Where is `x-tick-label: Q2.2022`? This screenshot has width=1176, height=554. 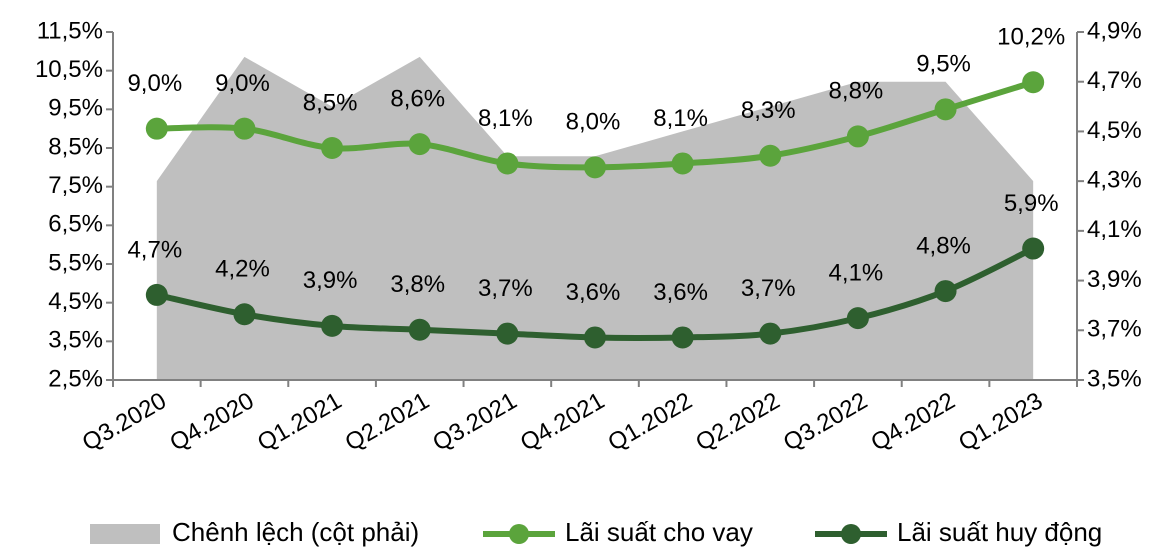 x-tick-label: Q2.2022 is located at coordinates (737, 421).